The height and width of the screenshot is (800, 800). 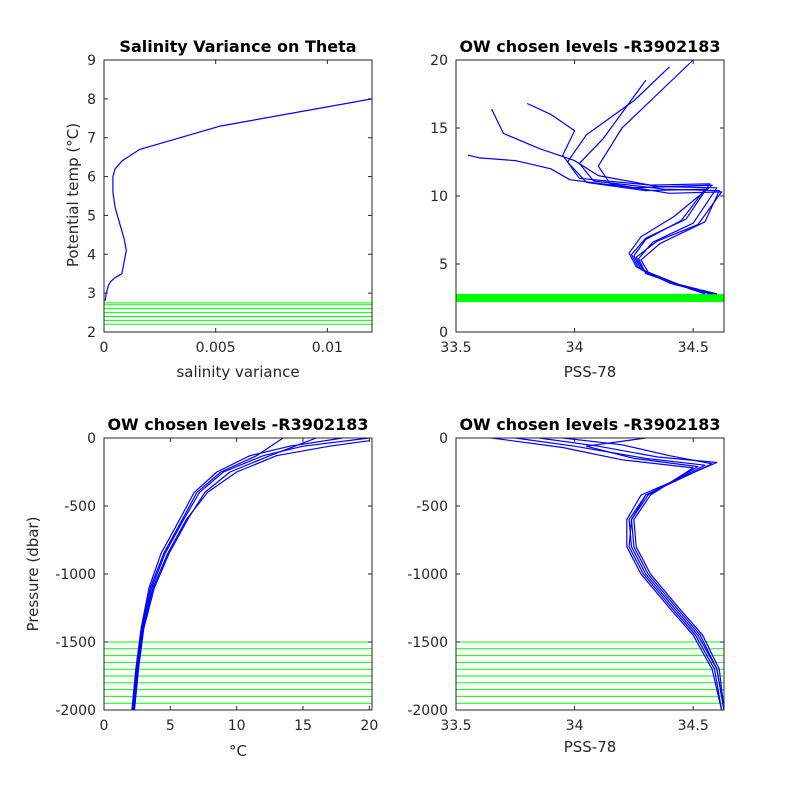 I want to click on x-tick-label: 20, so click(x=369, y=726).